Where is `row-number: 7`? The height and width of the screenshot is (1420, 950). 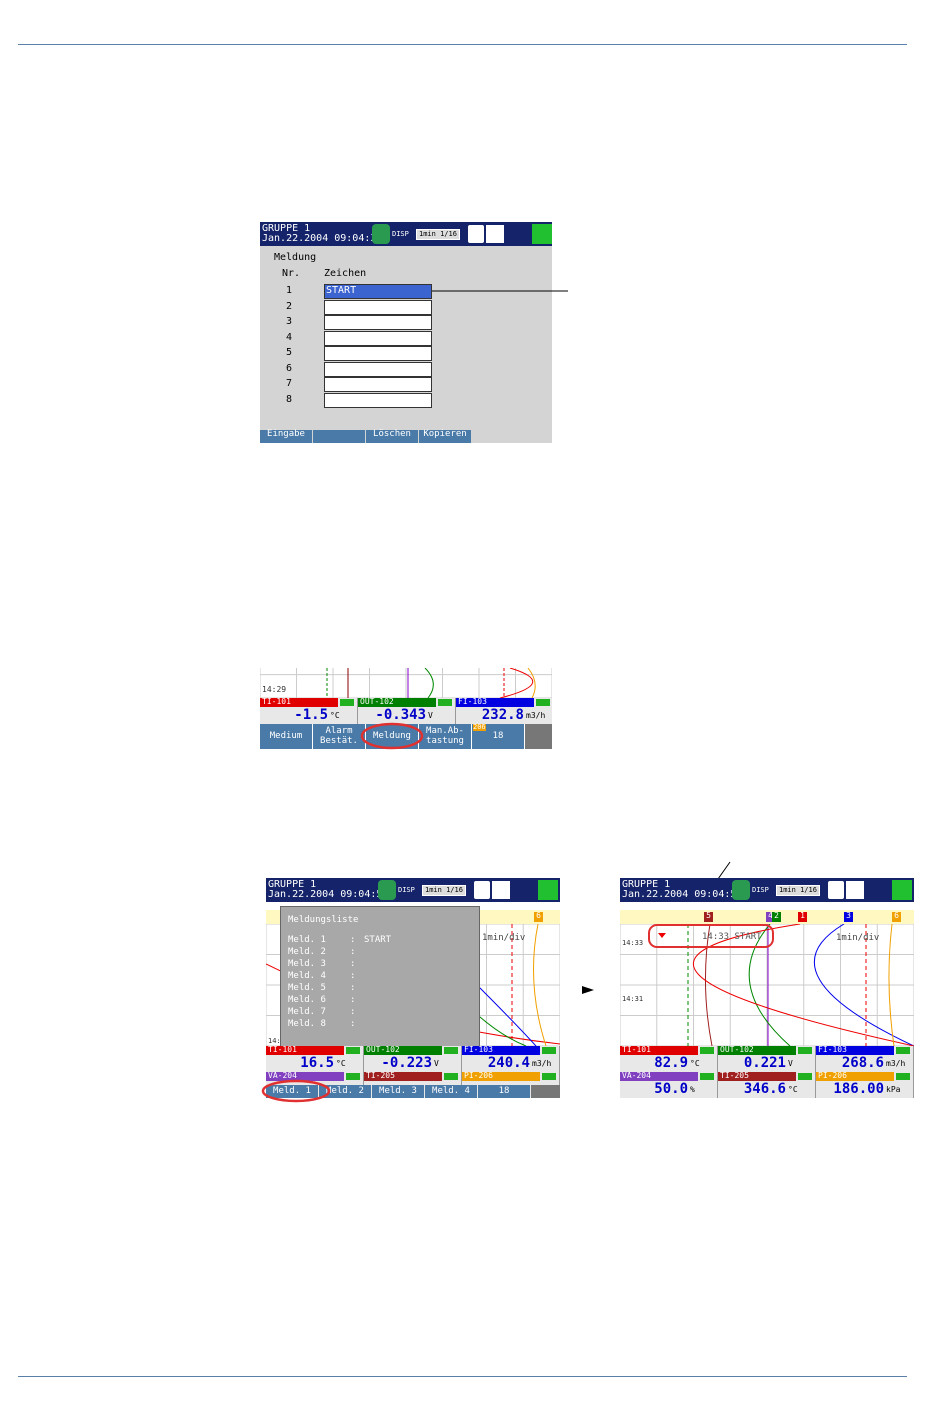
row-number: 7 is located at coordinates (289, 383).